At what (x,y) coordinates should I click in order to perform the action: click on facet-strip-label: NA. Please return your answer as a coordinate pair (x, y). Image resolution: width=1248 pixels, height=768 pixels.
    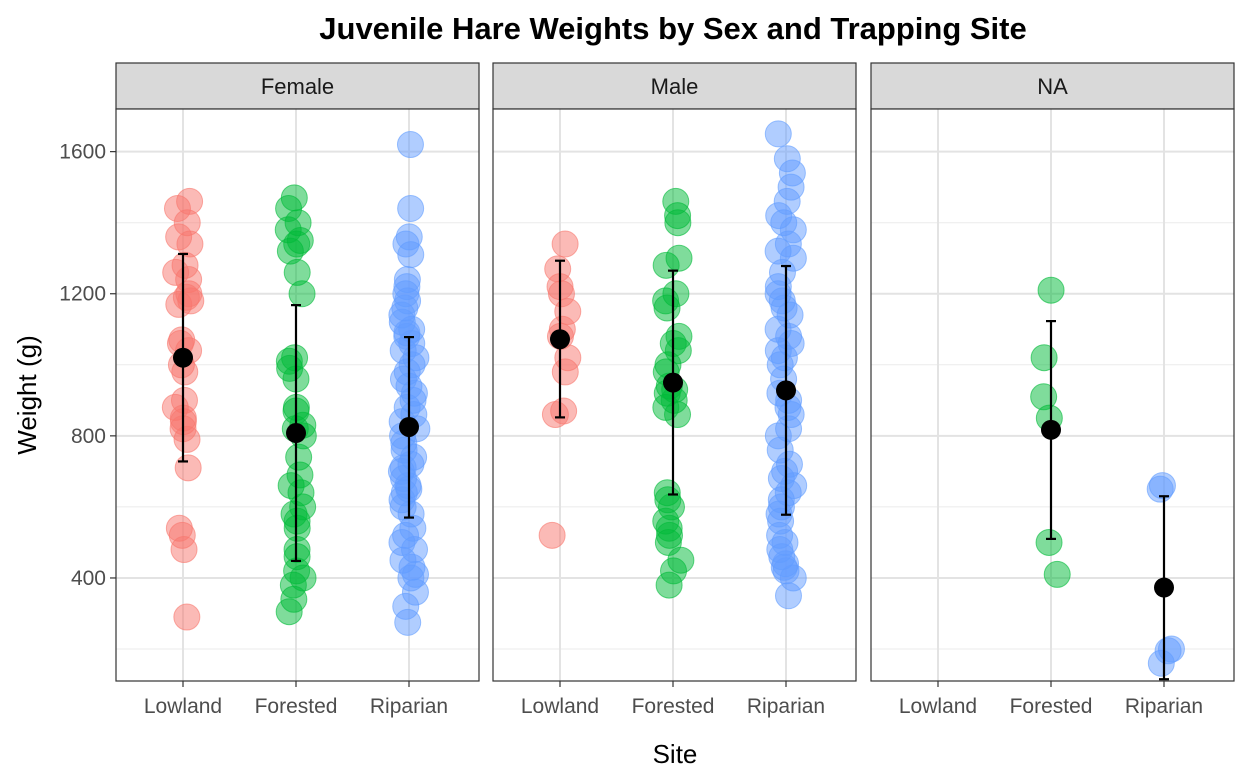
    Looking at the image, I should click on (1052, 86).